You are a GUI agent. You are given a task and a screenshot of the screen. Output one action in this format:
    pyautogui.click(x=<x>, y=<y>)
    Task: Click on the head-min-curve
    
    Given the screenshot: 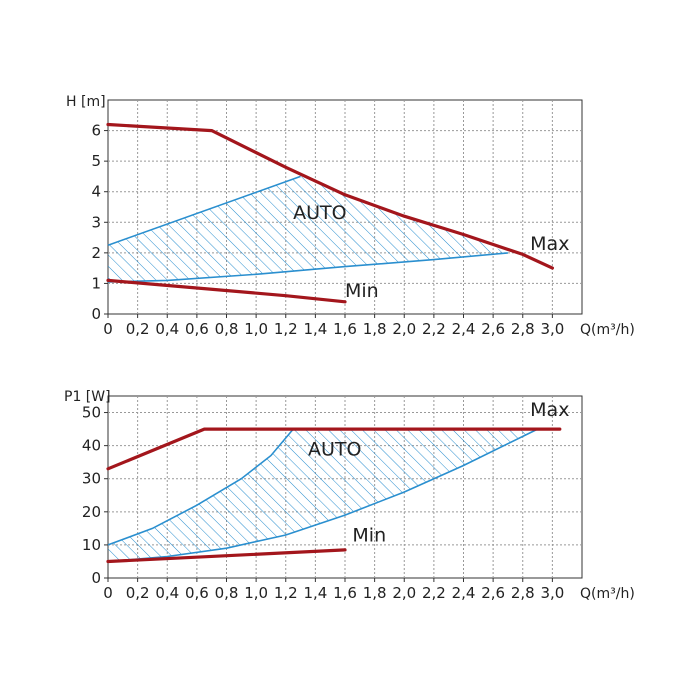 What is the action you would take?
    pyautogui.click(x=226, y=291)
    